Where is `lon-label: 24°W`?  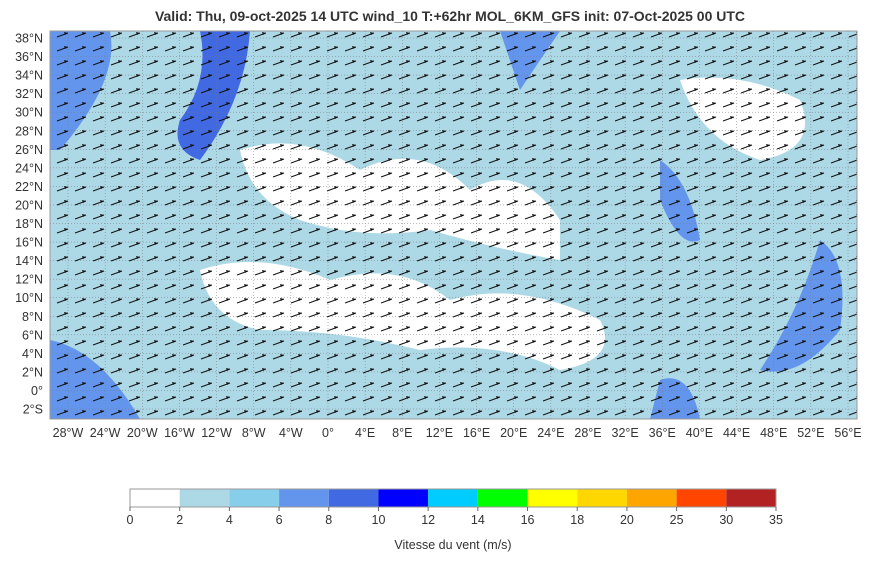 lon-label: 24°W is located at coordinates (105, 433).